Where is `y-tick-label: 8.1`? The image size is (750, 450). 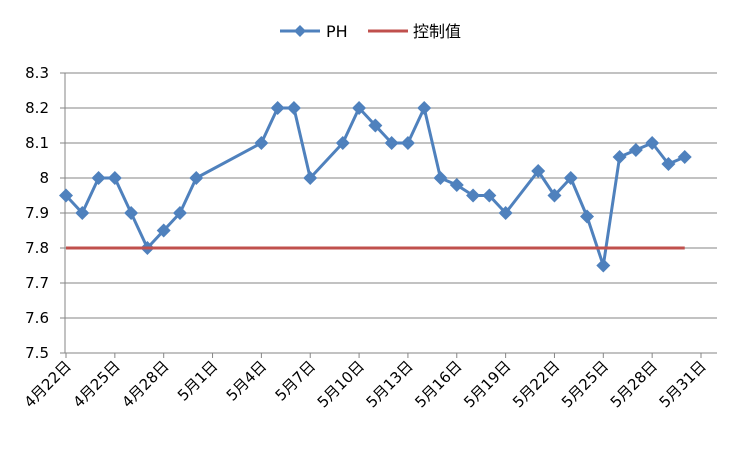
y-tick-label: 8.1 is located at coordinates (37, 143).